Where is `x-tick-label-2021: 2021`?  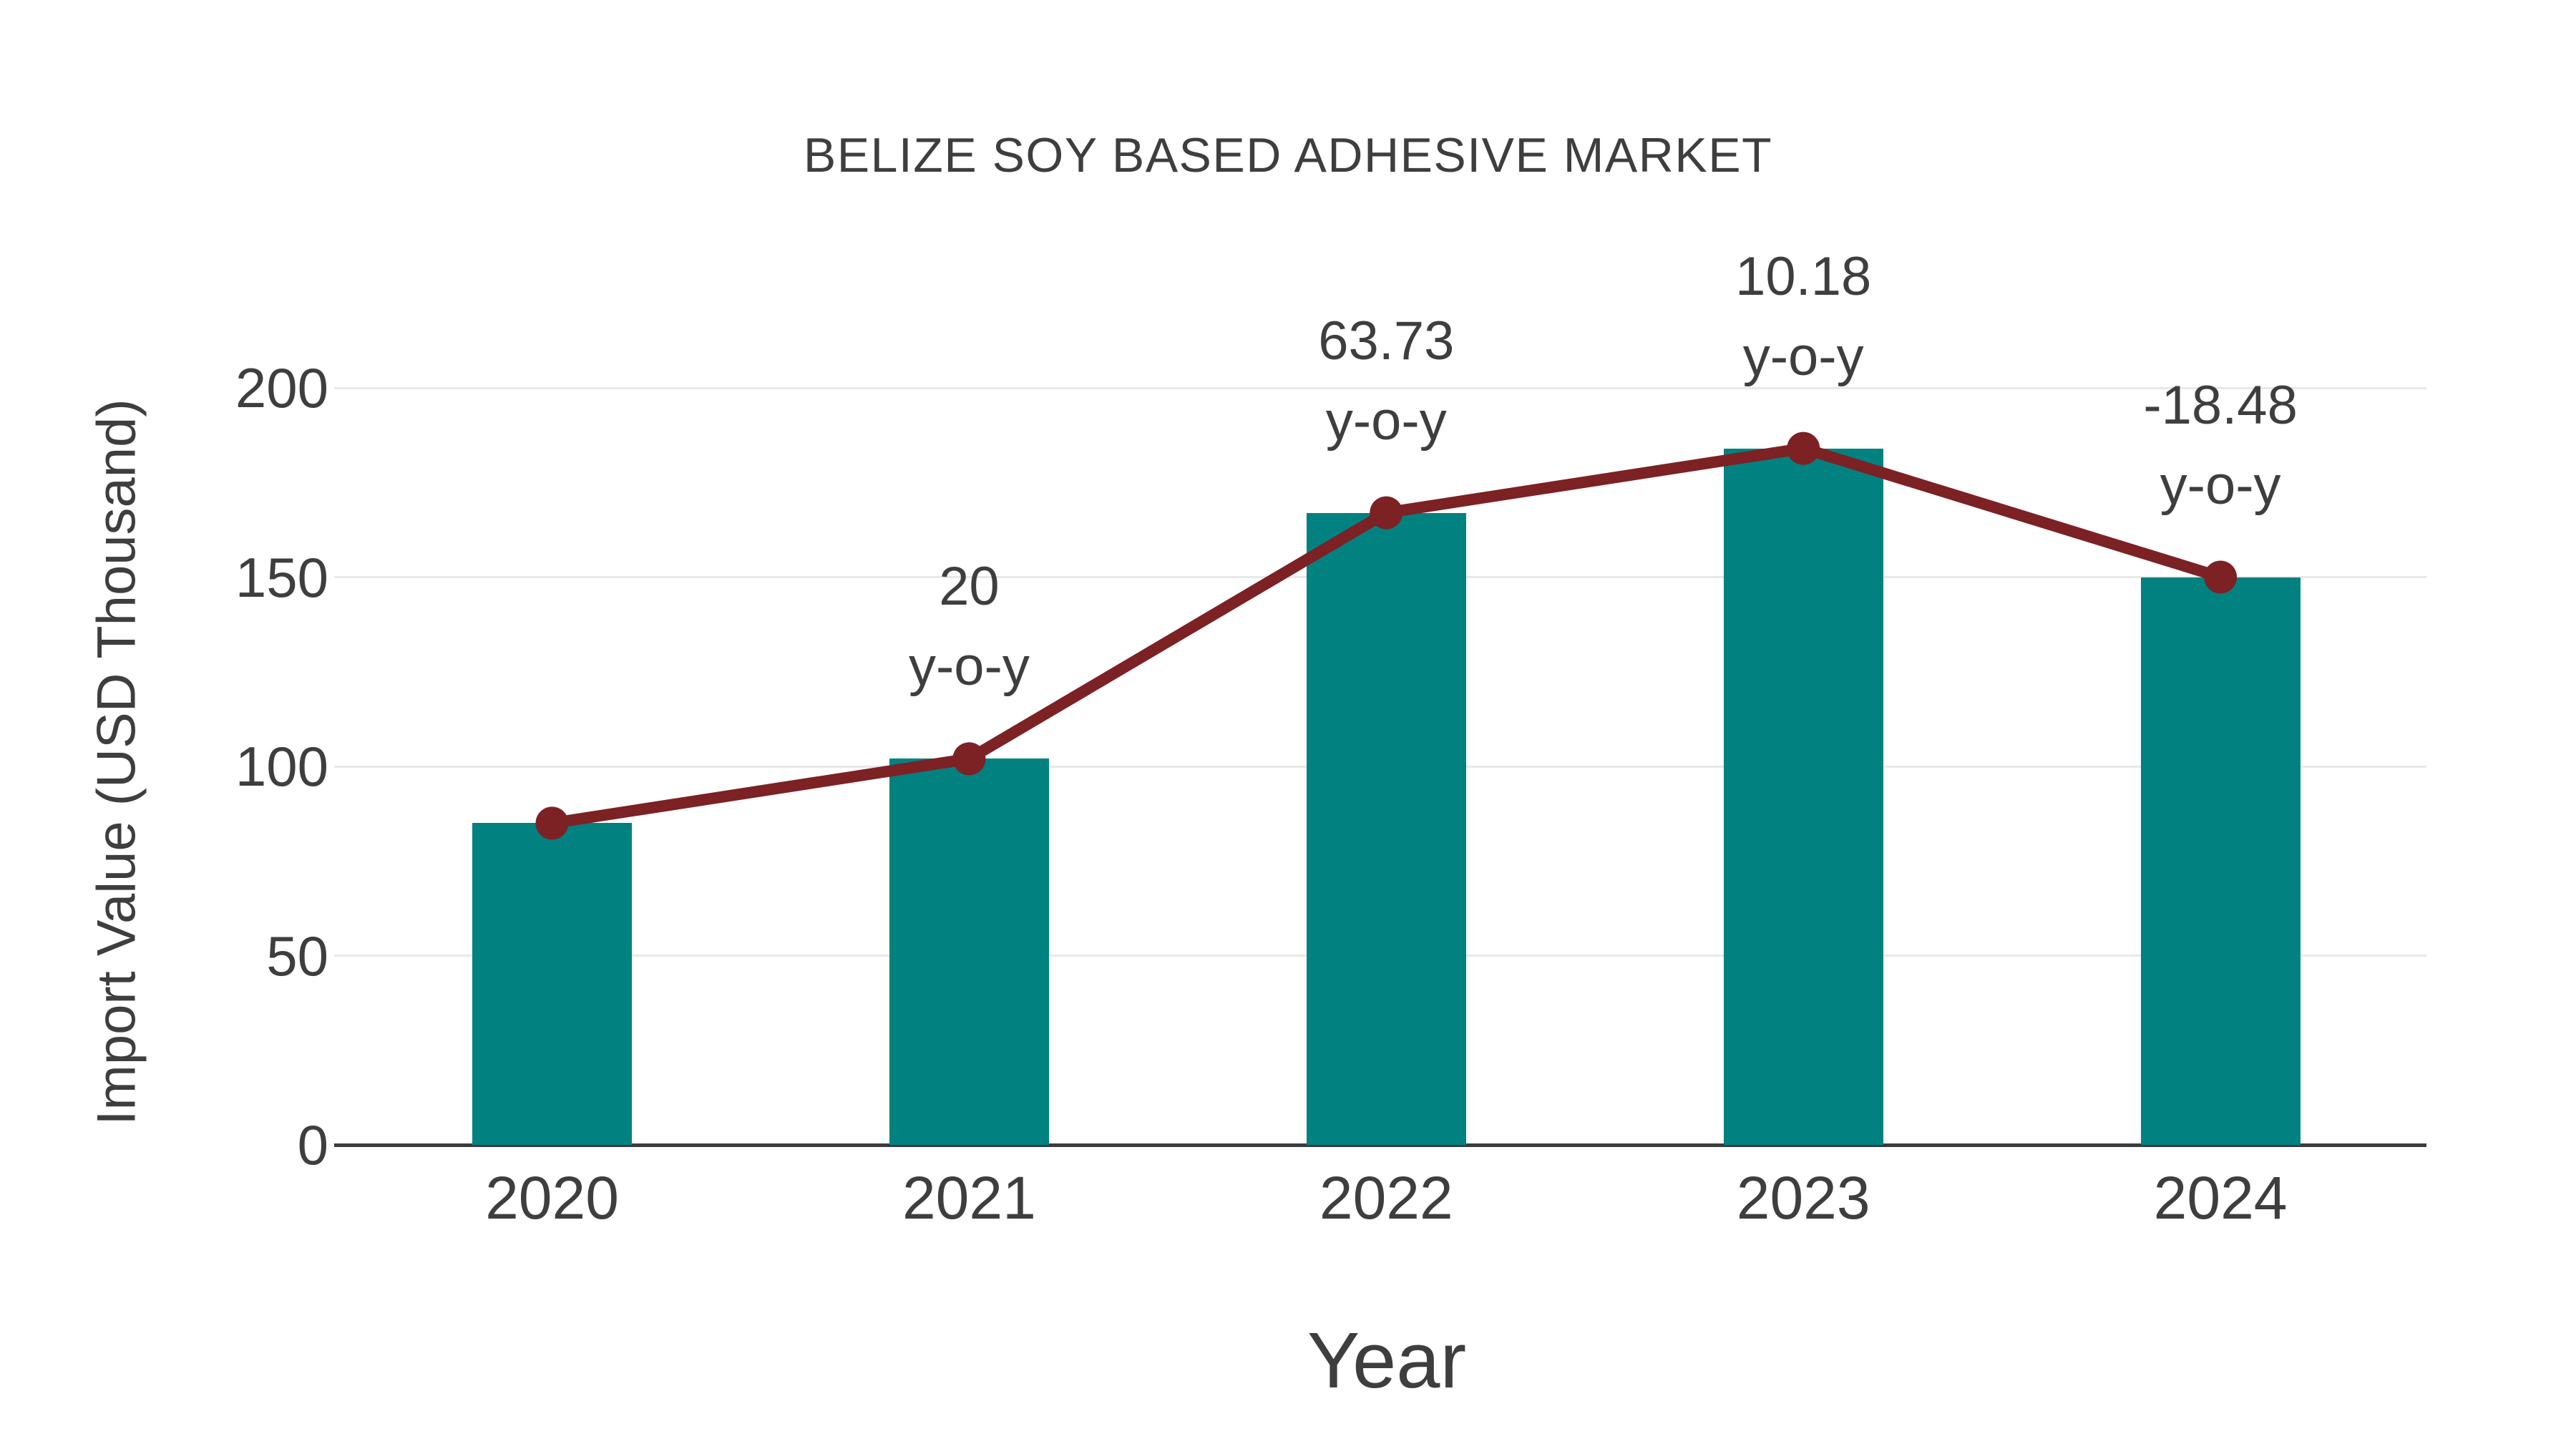 x-tick-label-2021: 2021 is located at coordinates (969, 1197).